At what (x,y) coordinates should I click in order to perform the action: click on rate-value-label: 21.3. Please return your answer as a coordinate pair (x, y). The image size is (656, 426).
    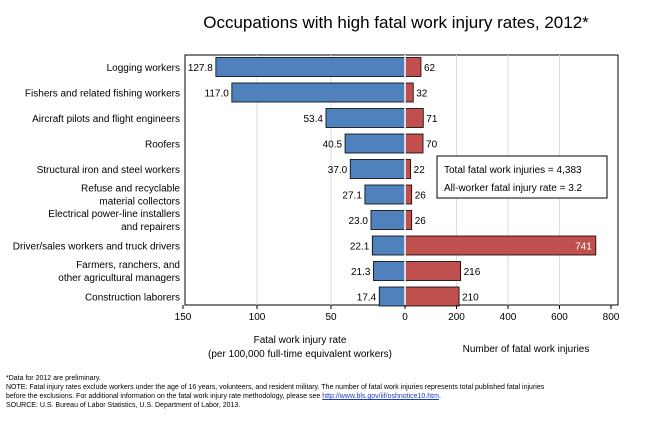
    Looking at the image, I should click on (361, 272).